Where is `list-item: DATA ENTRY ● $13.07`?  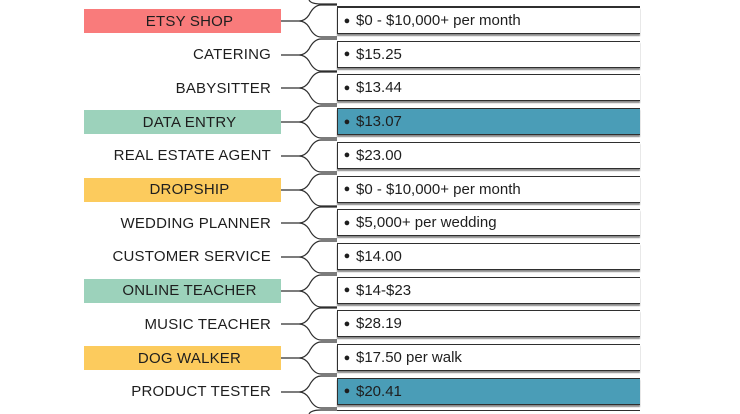
list-item: DATA ENTRY ● $13.07 is located at coordinates (370, 122).